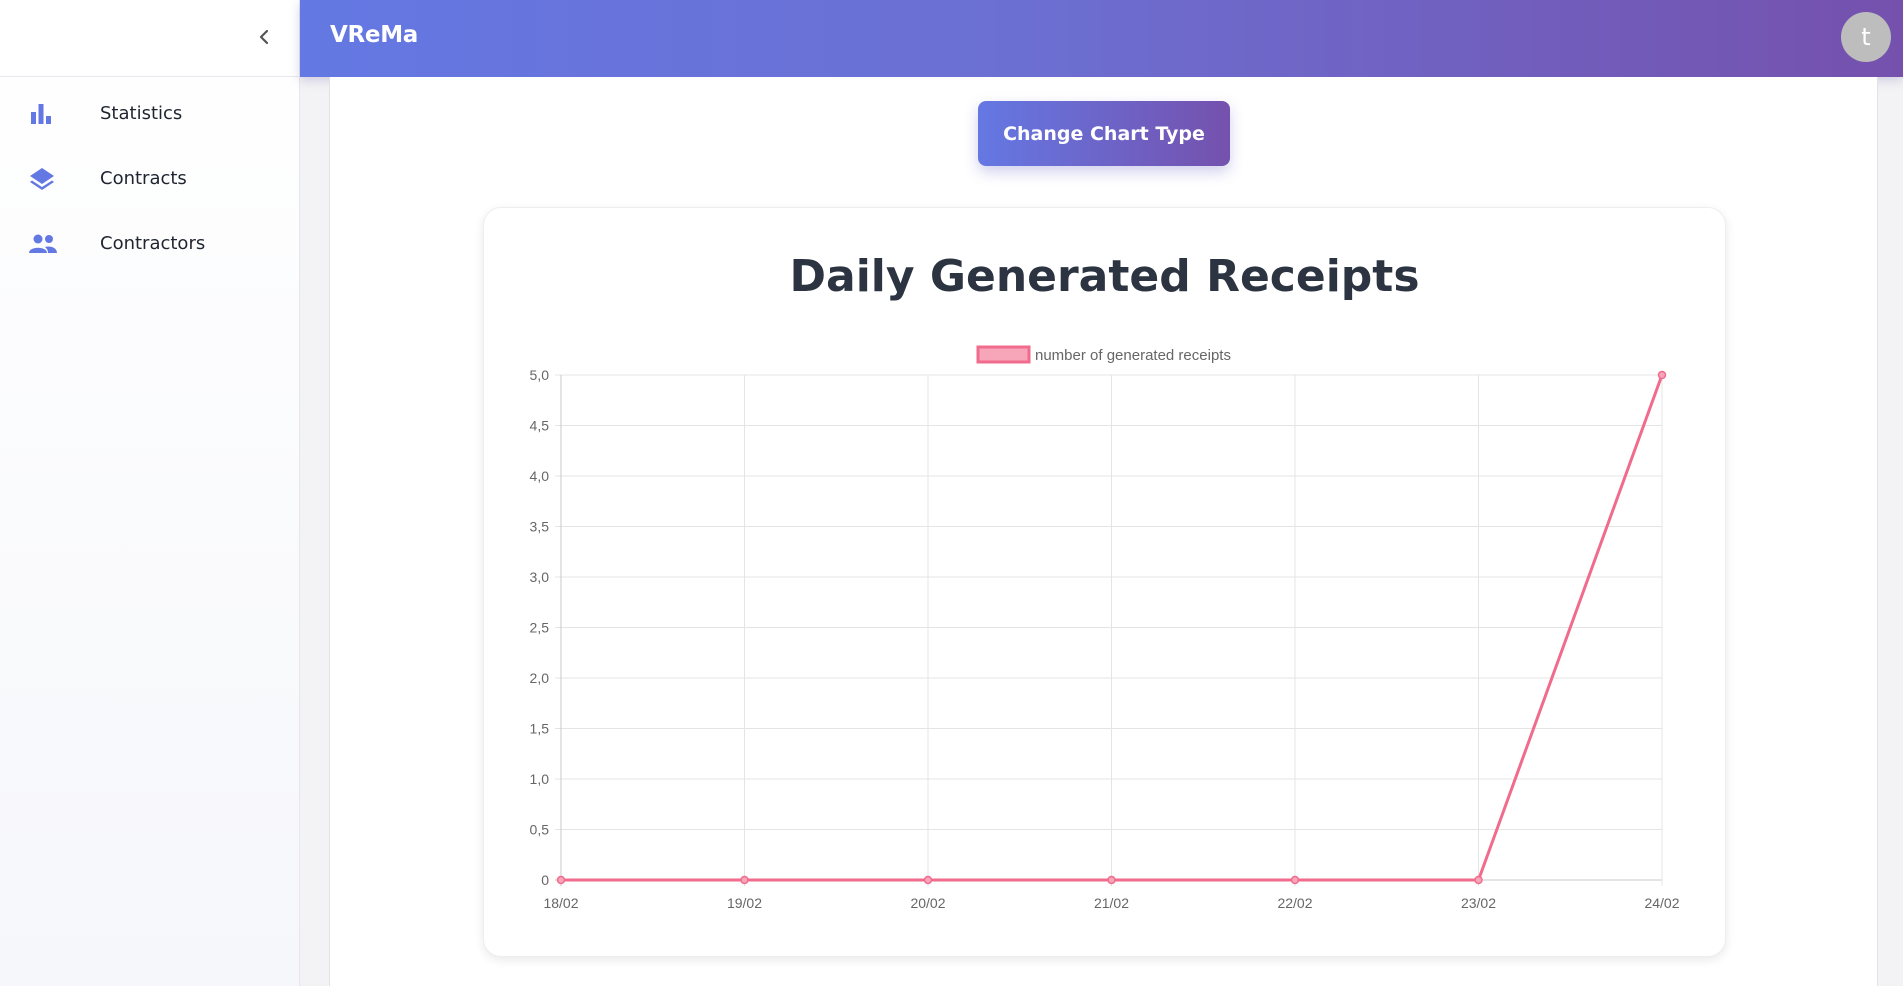 This screenshot has width=1903, height=986. Describe the element at coordinates (48, 244) in the screenshot. I see `people-icon` at that location.